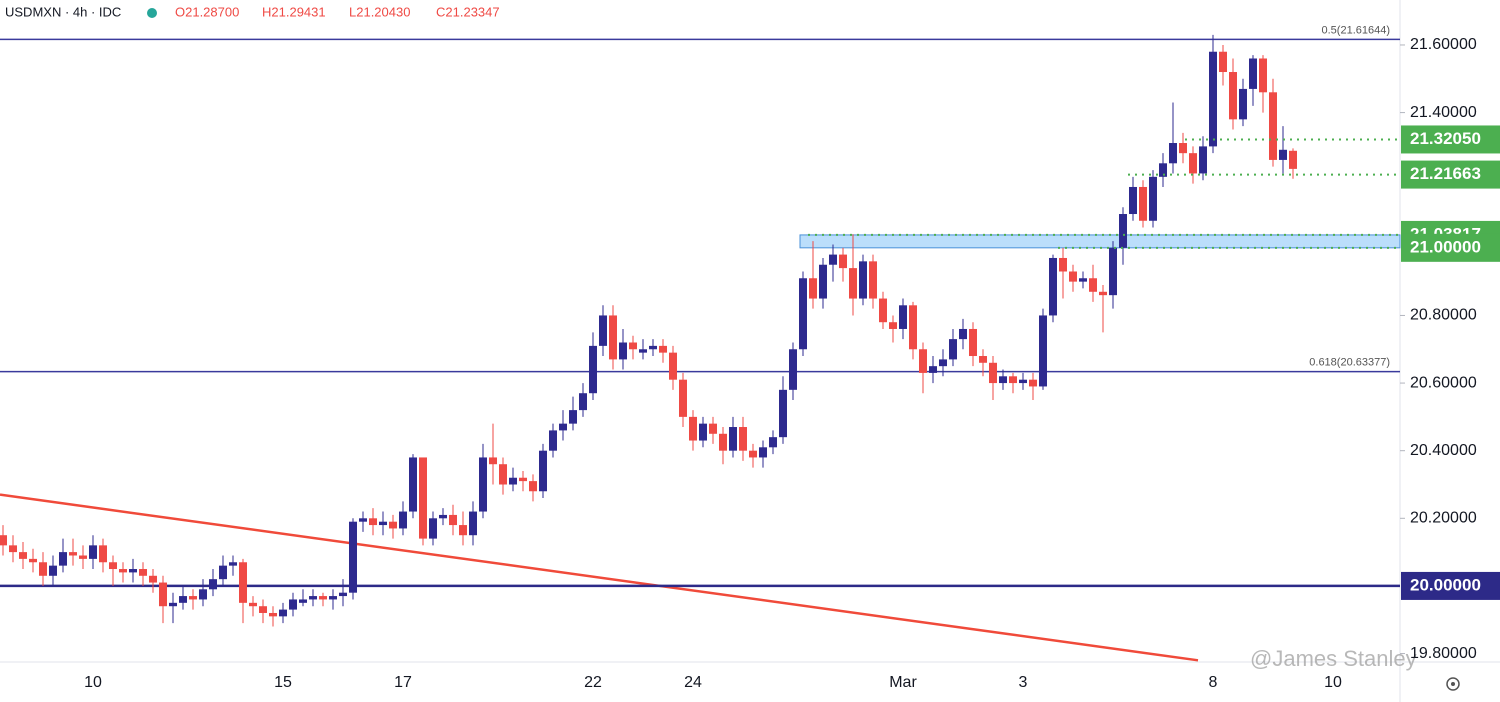 This screenshot has width=1500, height=702. What do you see at coordinates (152, 13) in the screenshot?
I see `status-dot` at bounding box center [152, 13].